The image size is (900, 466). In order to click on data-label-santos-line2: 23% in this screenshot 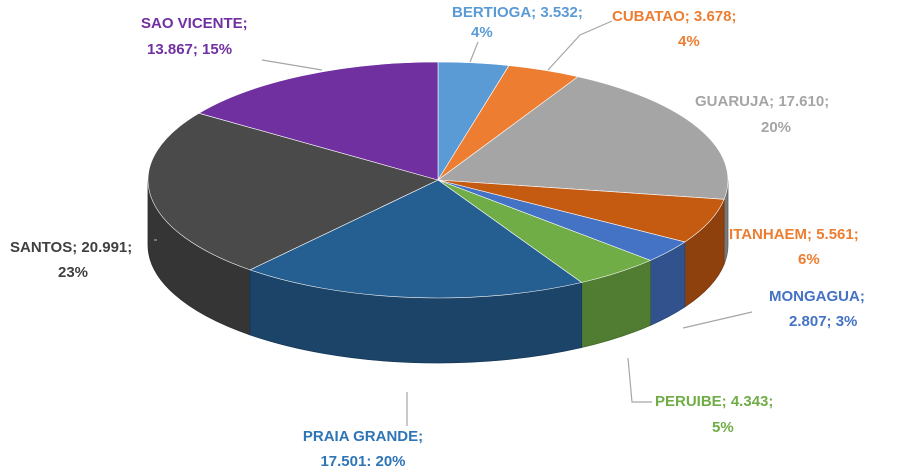, I will do `click(73, 272)`.